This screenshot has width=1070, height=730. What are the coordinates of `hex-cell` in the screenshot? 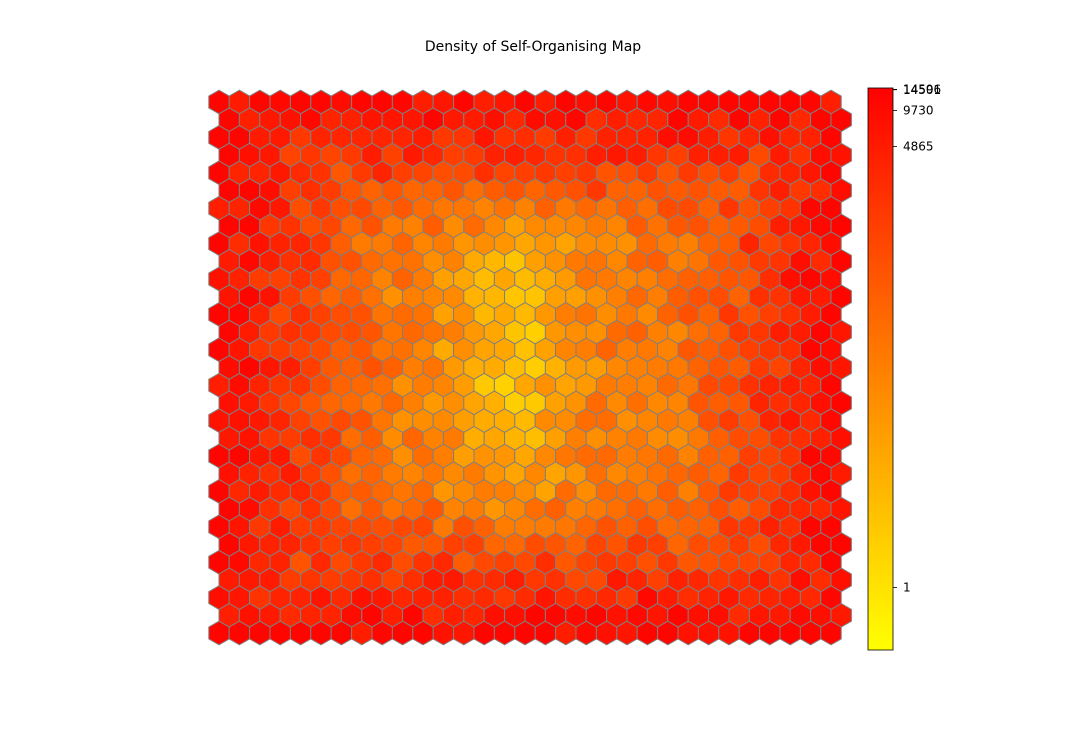 It's located at (831, 633).